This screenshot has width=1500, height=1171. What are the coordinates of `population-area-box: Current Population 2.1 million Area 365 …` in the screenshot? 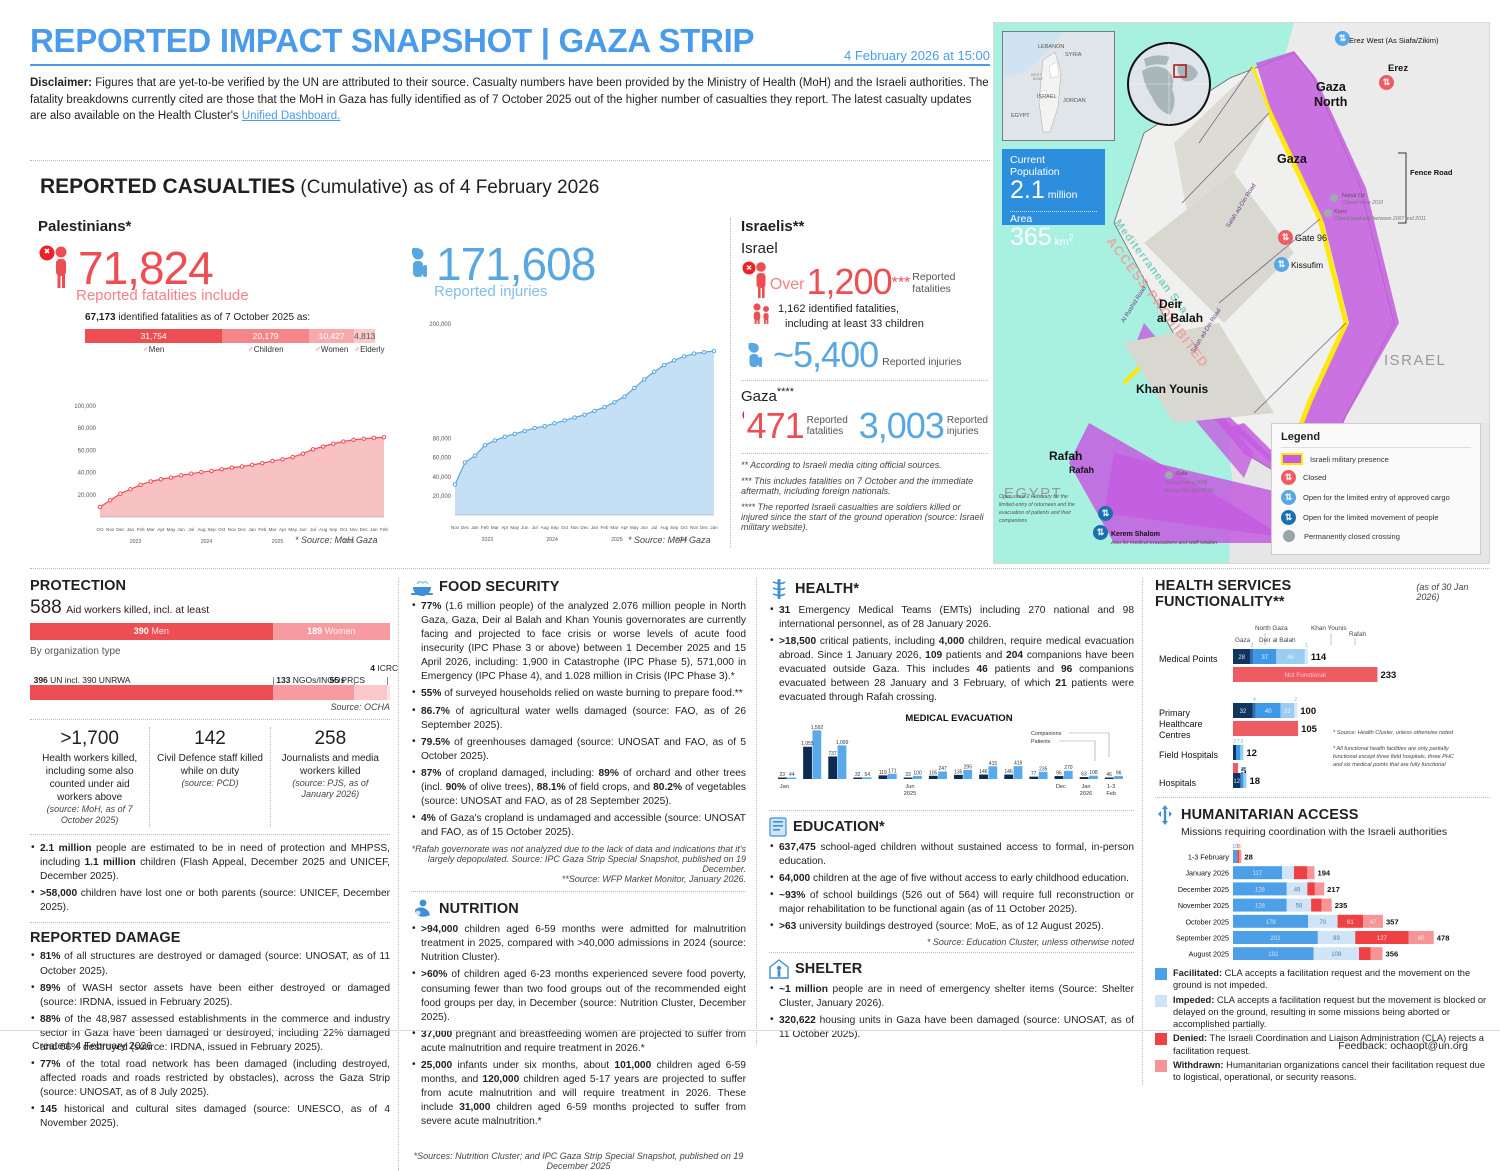 It's located at (1053, 199).